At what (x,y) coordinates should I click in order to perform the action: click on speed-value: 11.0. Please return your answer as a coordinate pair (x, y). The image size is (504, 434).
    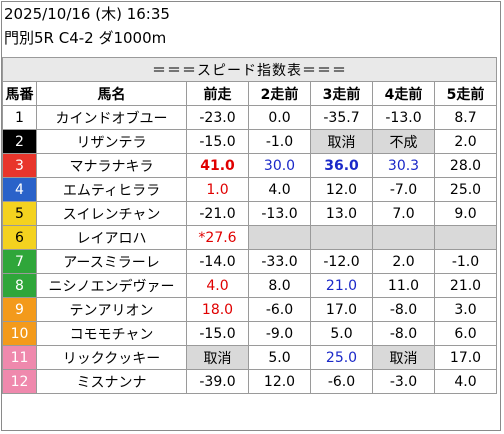
    Looking at the image, I should click on (403, 285).